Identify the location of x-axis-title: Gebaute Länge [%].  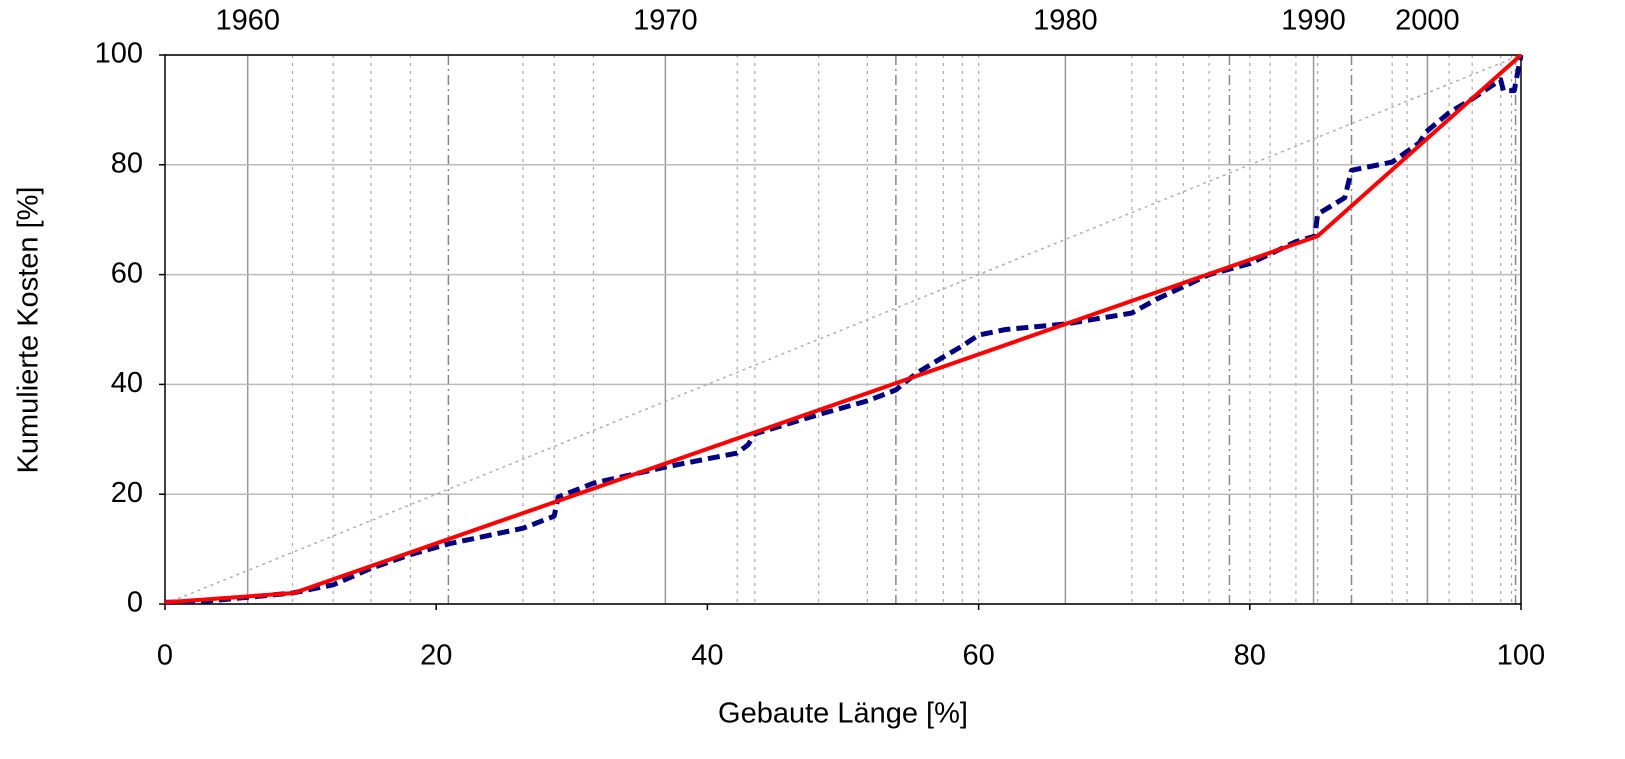
(843, 714).